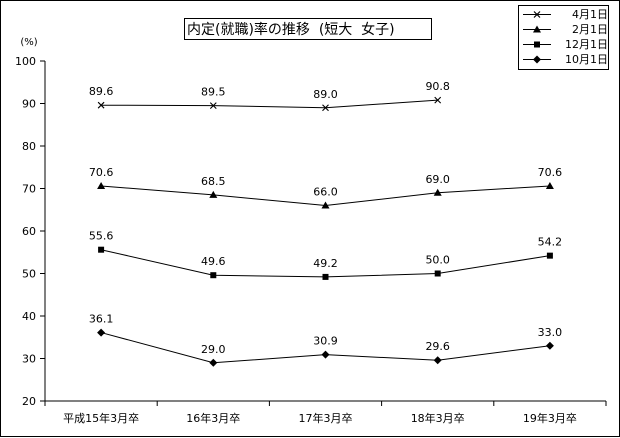 This screenshot has height=438, width=620. What do you see at coordinates (550, 332) in the screenshot?
I see `data-label: 33.0` at bounding box center [550, 332].